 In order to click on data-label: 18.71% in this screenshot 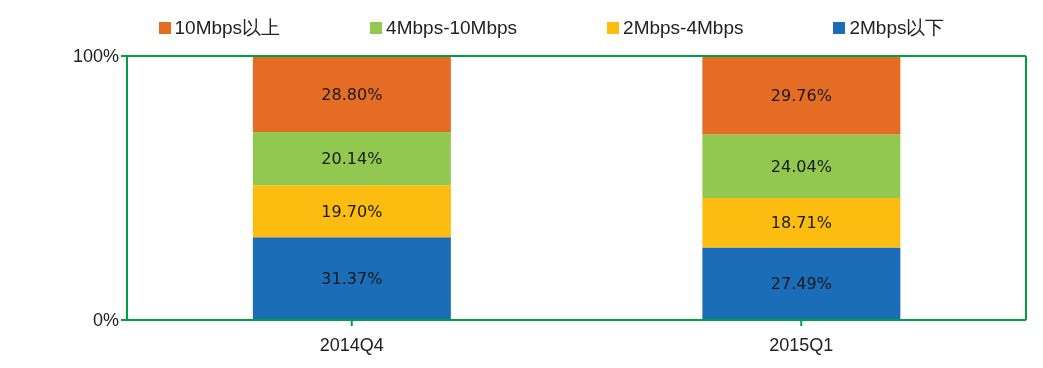, I will do `click(801, 223)`.